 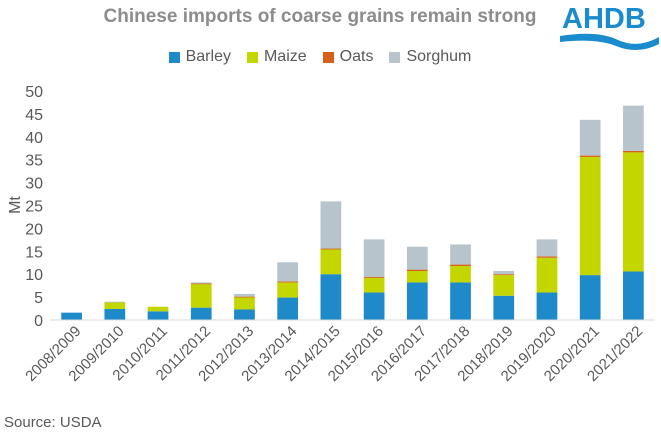 What do you see at coordinates (115, 302) in the screenshot?
I see `bar-sorghum-2009-2010` at bounding box center [115, 302].